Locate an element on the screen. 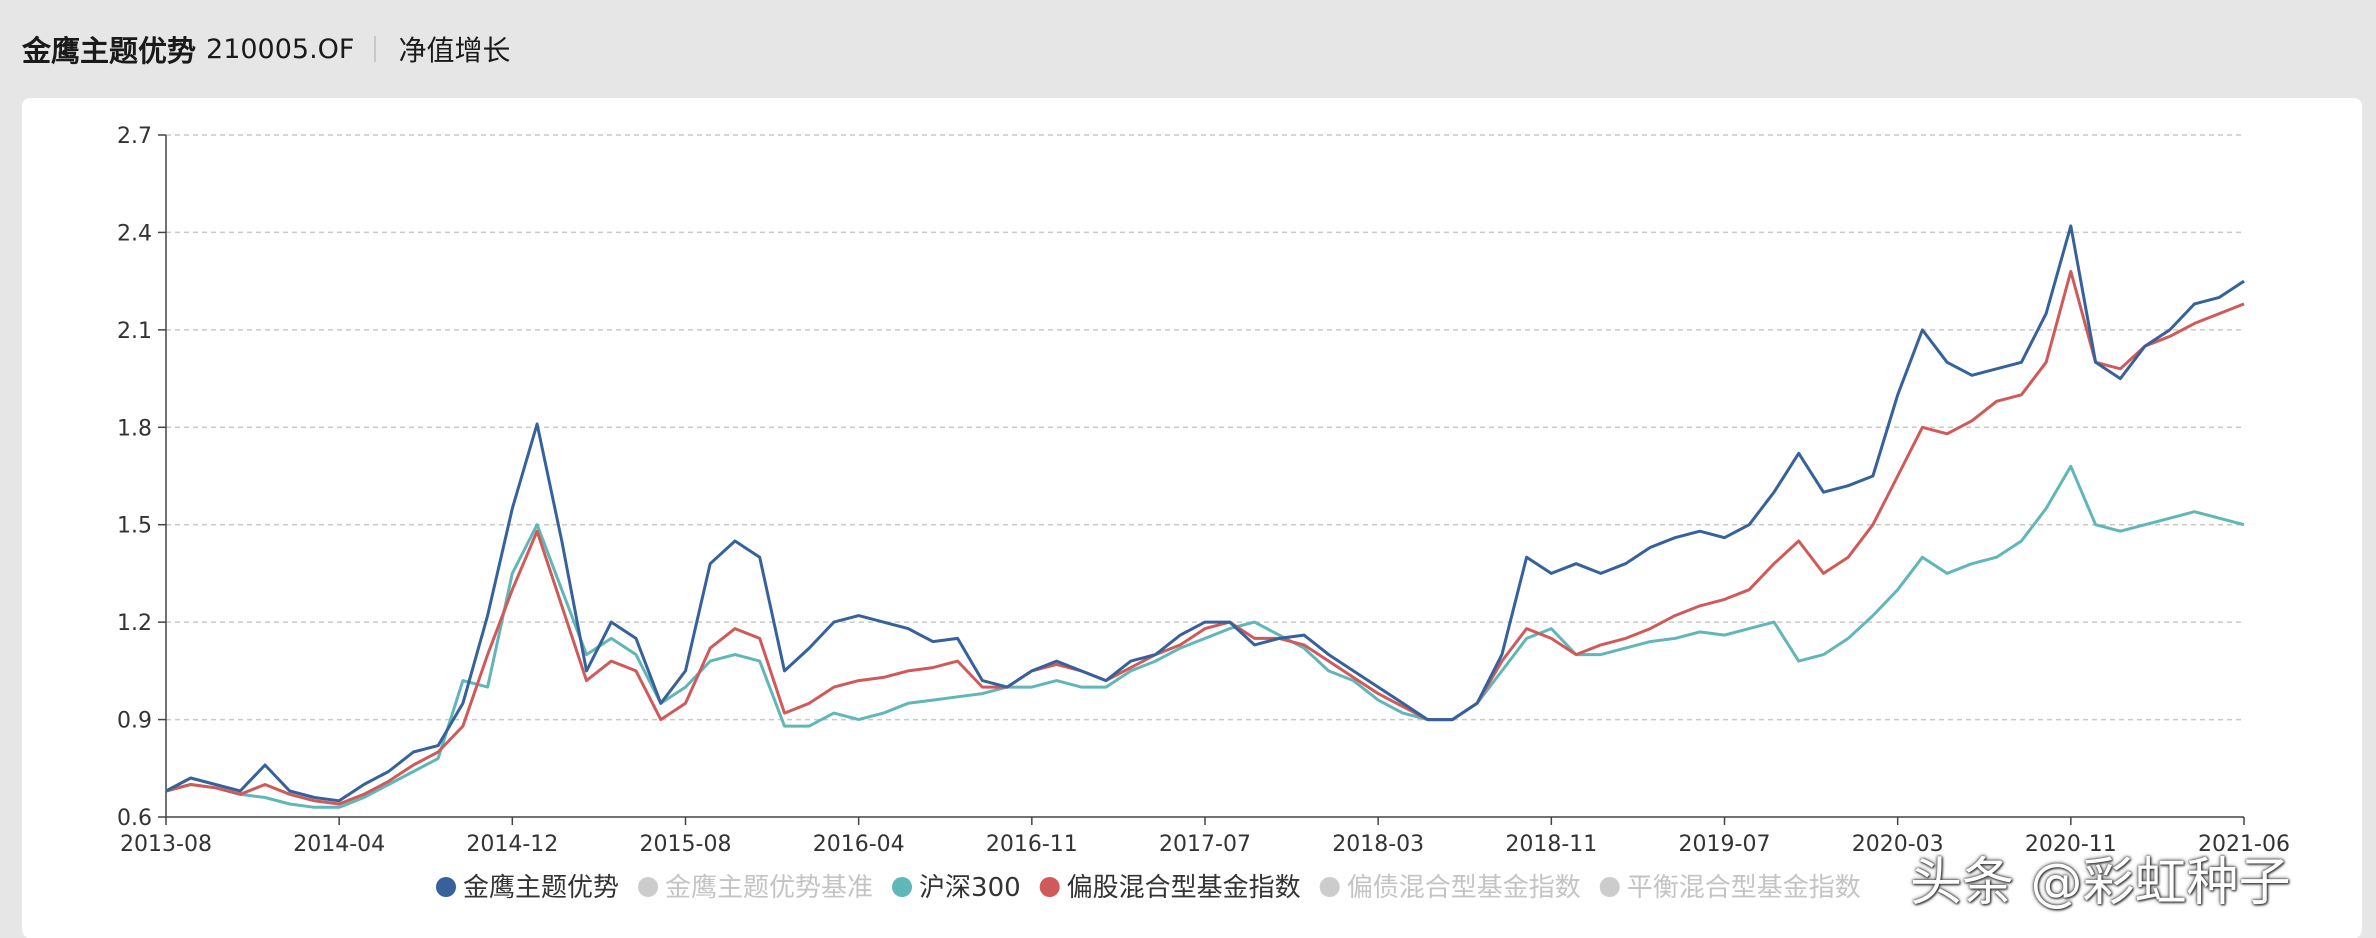 The width and height of the screenshot is (2376, 938). legend-item: 沪深300 is located at coordinates (970, 888).